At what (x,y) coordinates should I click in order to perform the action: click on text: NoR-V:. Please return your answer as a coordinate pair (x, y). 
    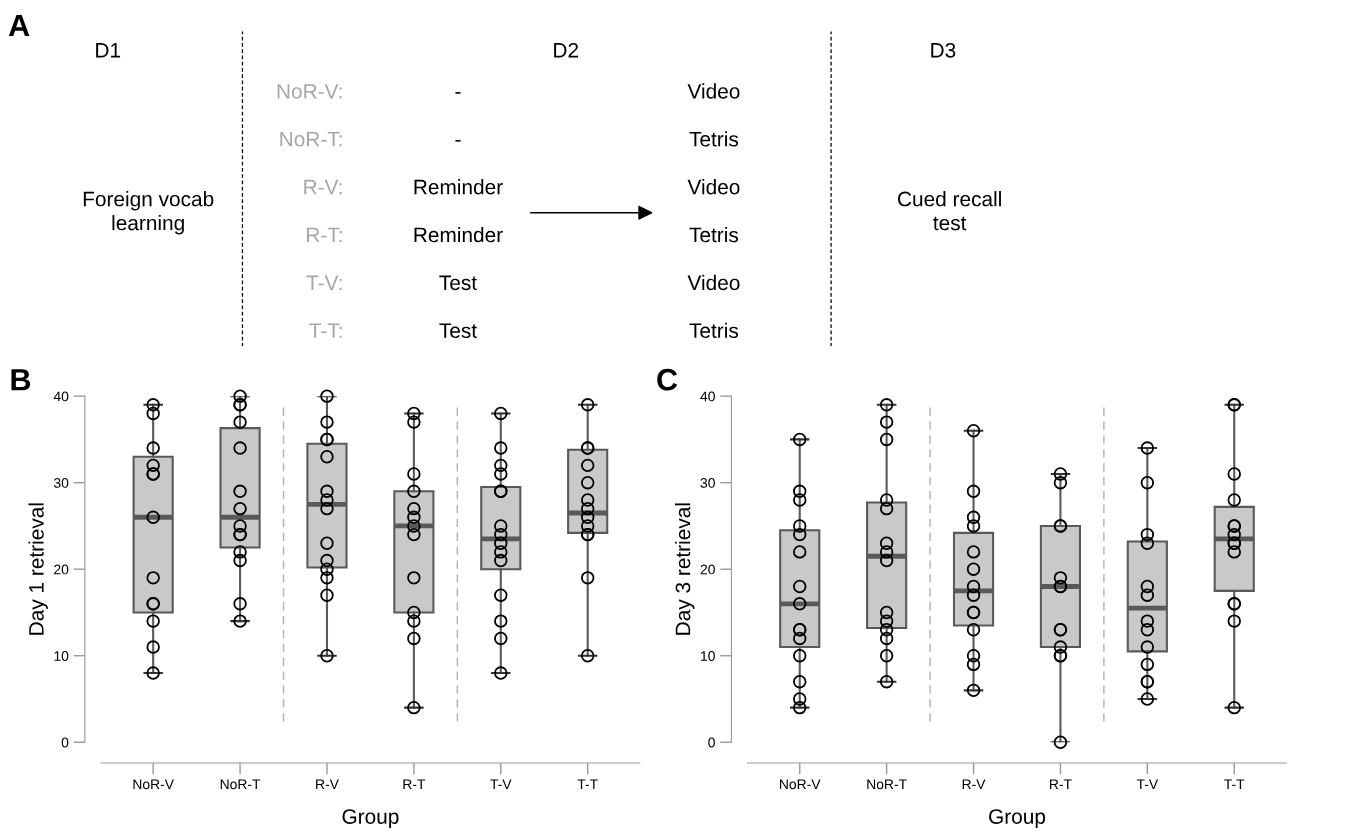
    Looking at the image, I should click on (309, 91).